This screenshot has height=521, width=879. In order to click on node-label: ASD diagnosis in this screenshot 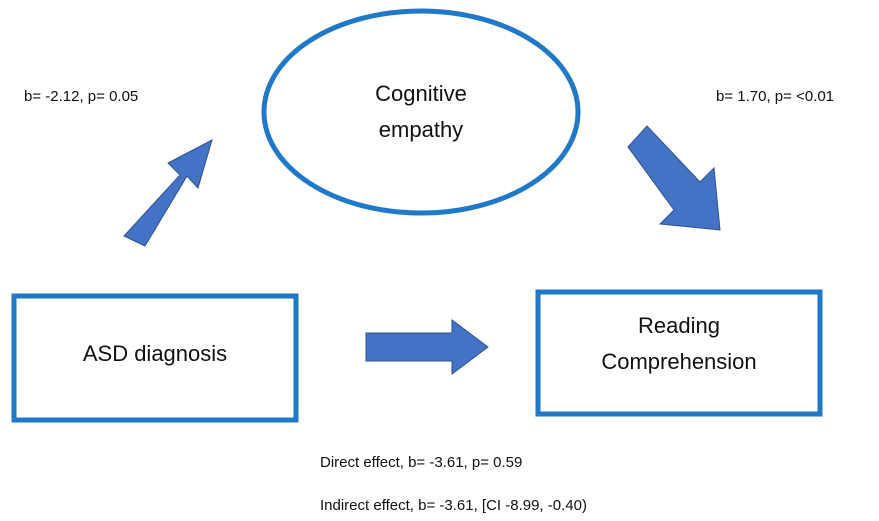, I will do `click(155, 353)`.